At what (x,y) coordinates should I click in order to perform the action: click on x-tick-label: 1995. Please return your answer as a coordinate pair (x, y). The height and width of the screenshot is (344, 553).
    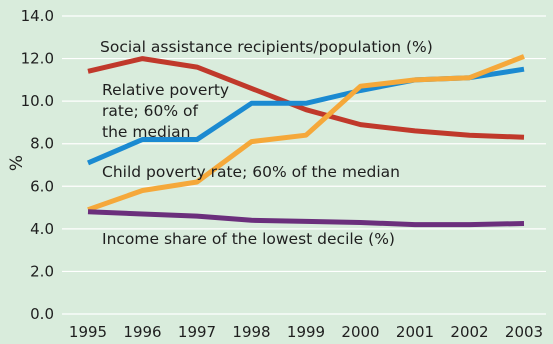
    Looking at the image, I should click on (88, 332).